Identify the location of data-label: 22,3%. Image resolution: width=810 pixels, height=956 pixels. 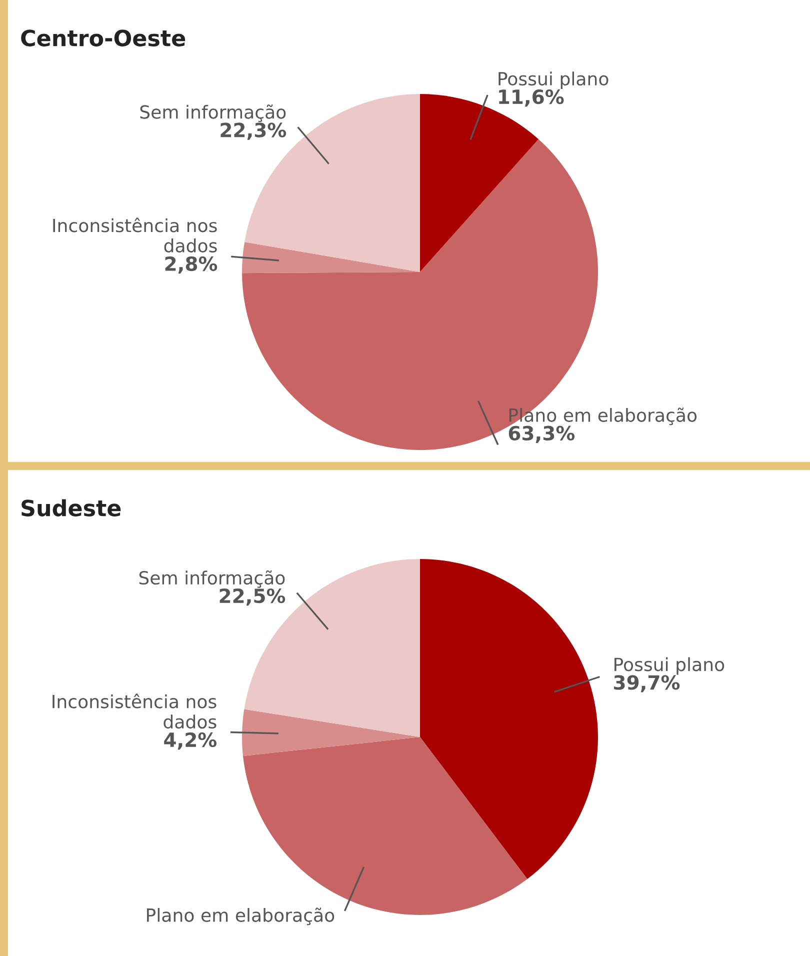
(253, 131).